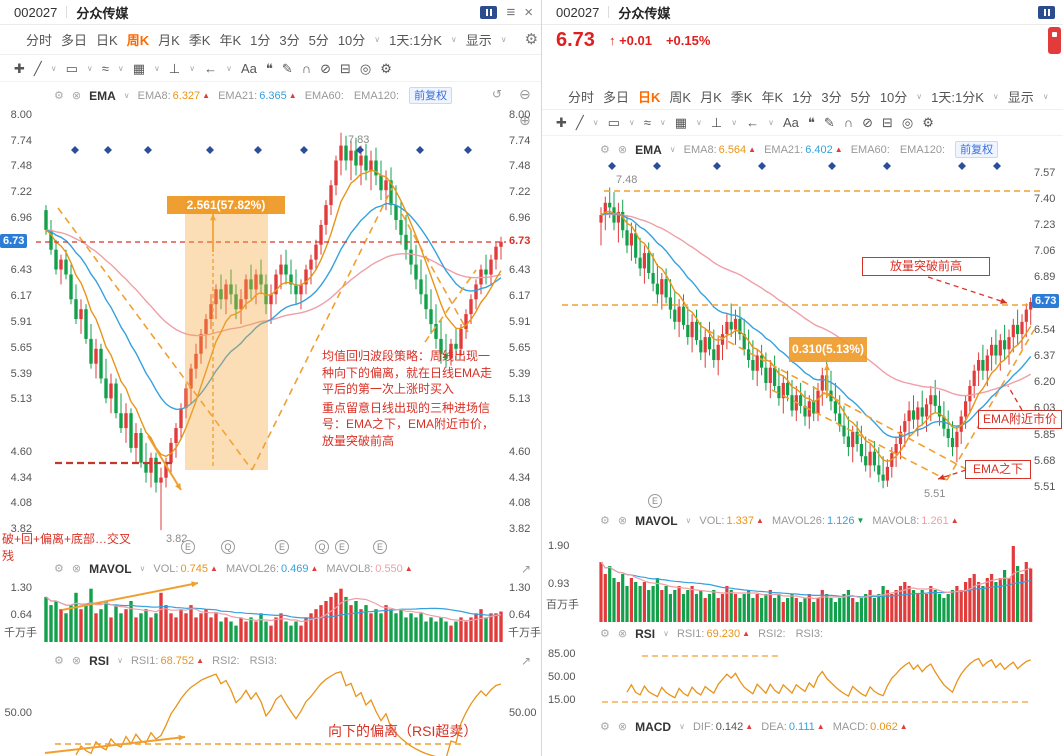 The height and width of the screenshot is (756, 1063). Describe the element at coordinates (138, 40) in the screenshot. I see `tab-周K: 周K` at that location.